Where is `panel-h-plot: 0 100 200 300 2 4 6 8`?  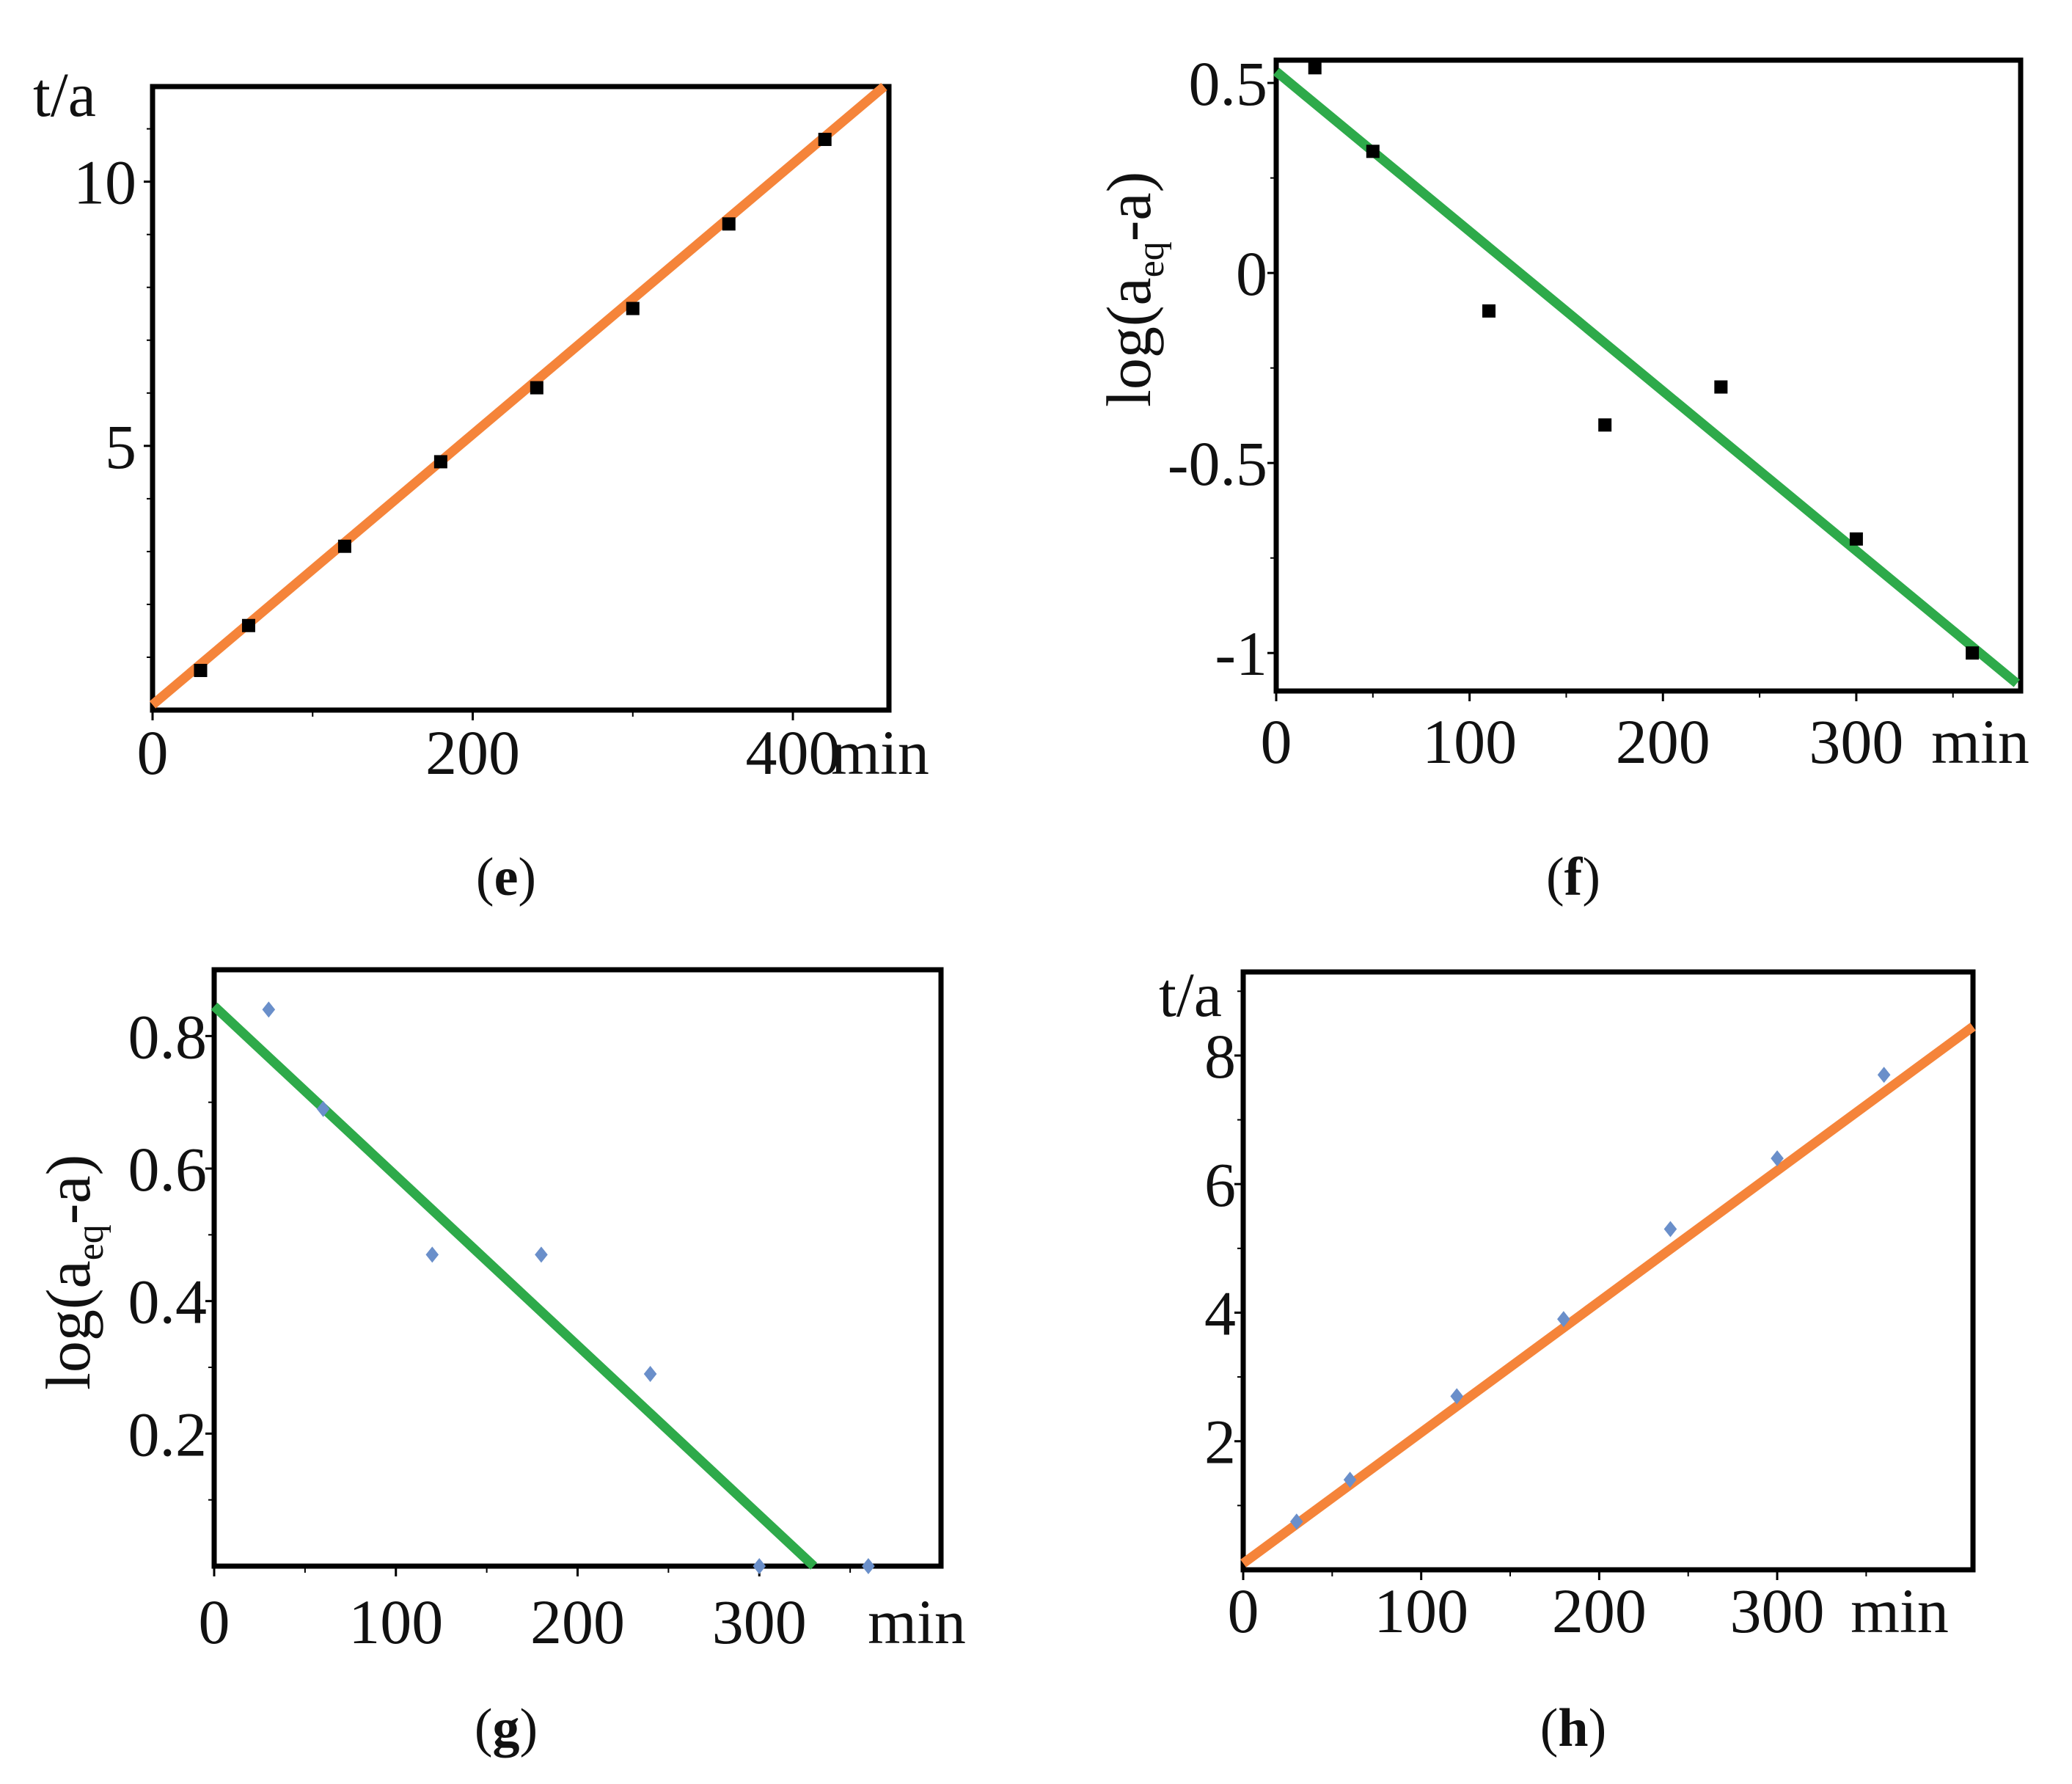
panel-h-plot: 0 100 200 300 2 4 6 8 is located at coordinates (1590, 1307).